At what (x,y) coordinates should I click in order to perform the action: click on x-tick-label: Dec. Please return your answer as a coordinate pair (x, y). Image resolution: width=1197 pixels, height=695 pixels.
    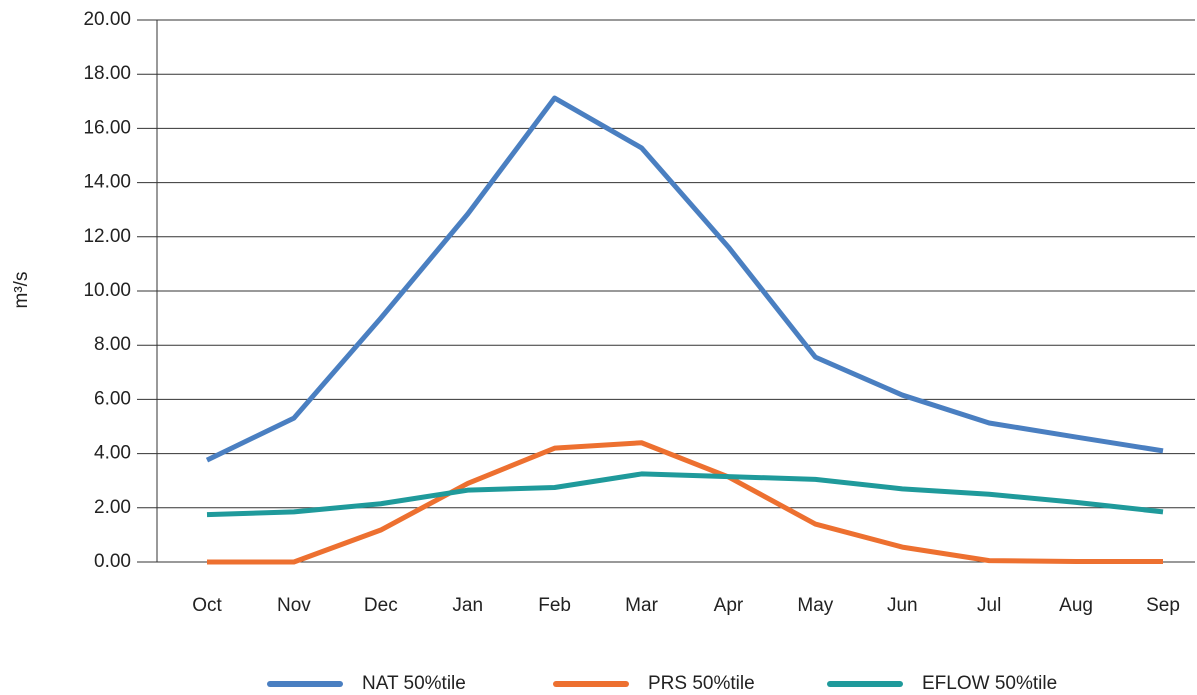
    Looking at the image, I should click on (381, 605).